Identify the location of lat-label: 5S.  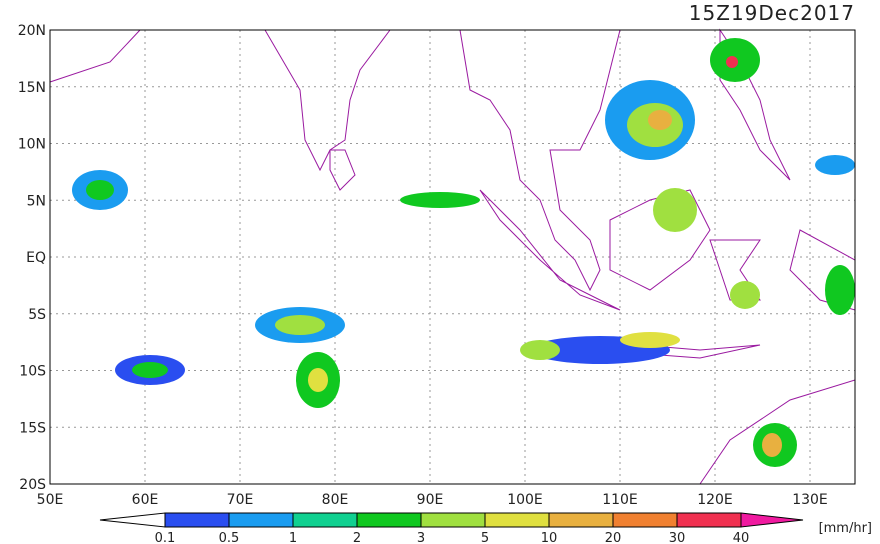
(37, 315).